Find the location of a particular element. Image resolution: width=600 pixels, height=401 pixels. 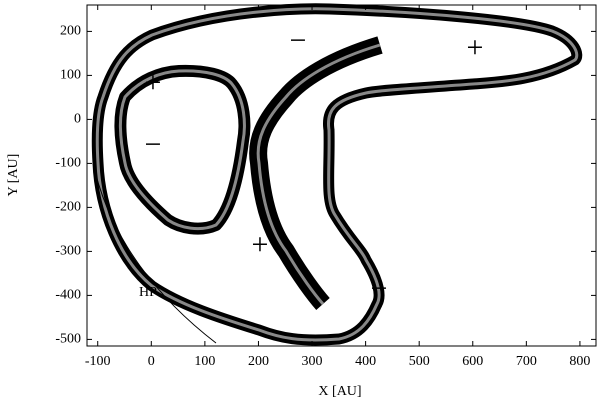

x-axis-label: X [AU] is located at coordinates (339, 391).